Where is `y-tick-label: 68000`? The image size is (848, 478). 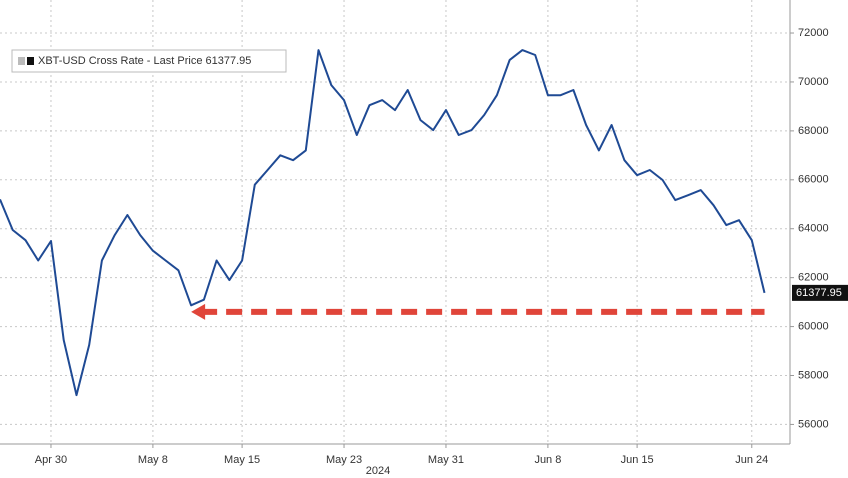 y-tick-label: 68000 is located at coordinates (813, 131).